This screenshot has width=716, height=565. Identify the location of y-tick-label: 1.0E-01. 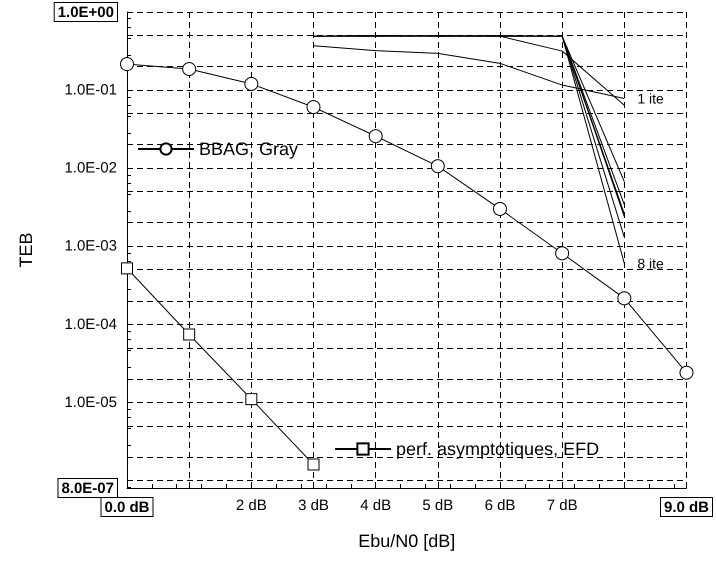
(90, 90).